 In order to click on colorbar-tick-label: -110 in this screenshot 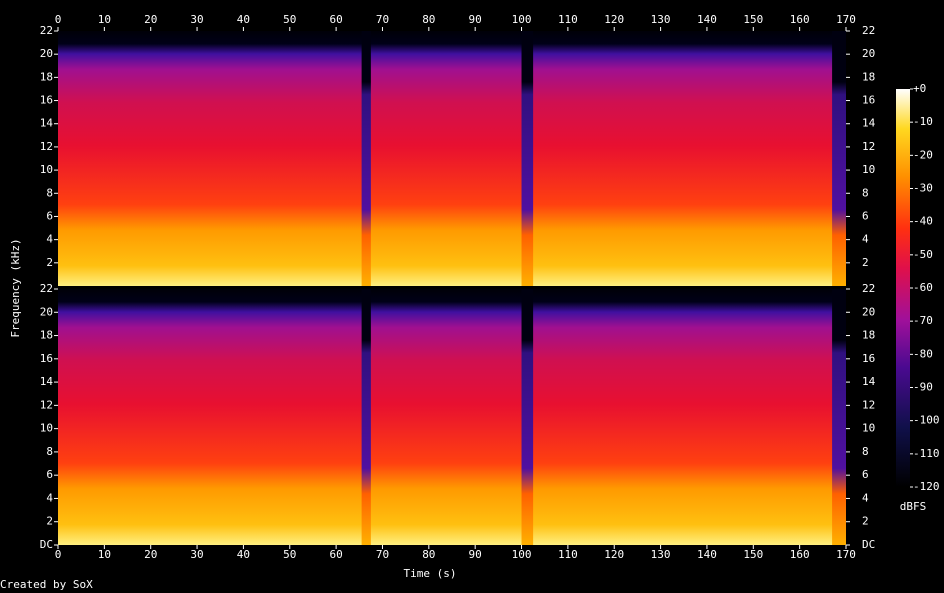, I will do `click(926, 453)`.